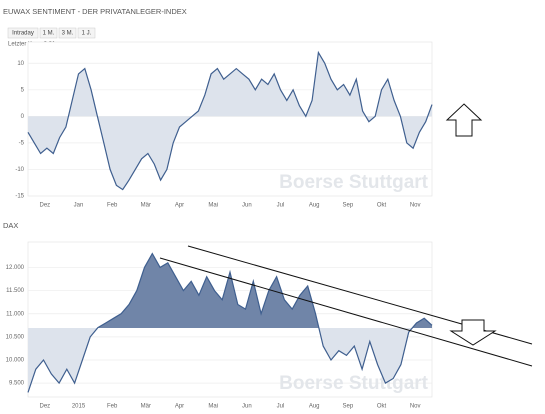  What do you see at coordinates (15, 291) in the screenshot?
I see `y-tick-label: 11.500` at bounding box center [15, 291].